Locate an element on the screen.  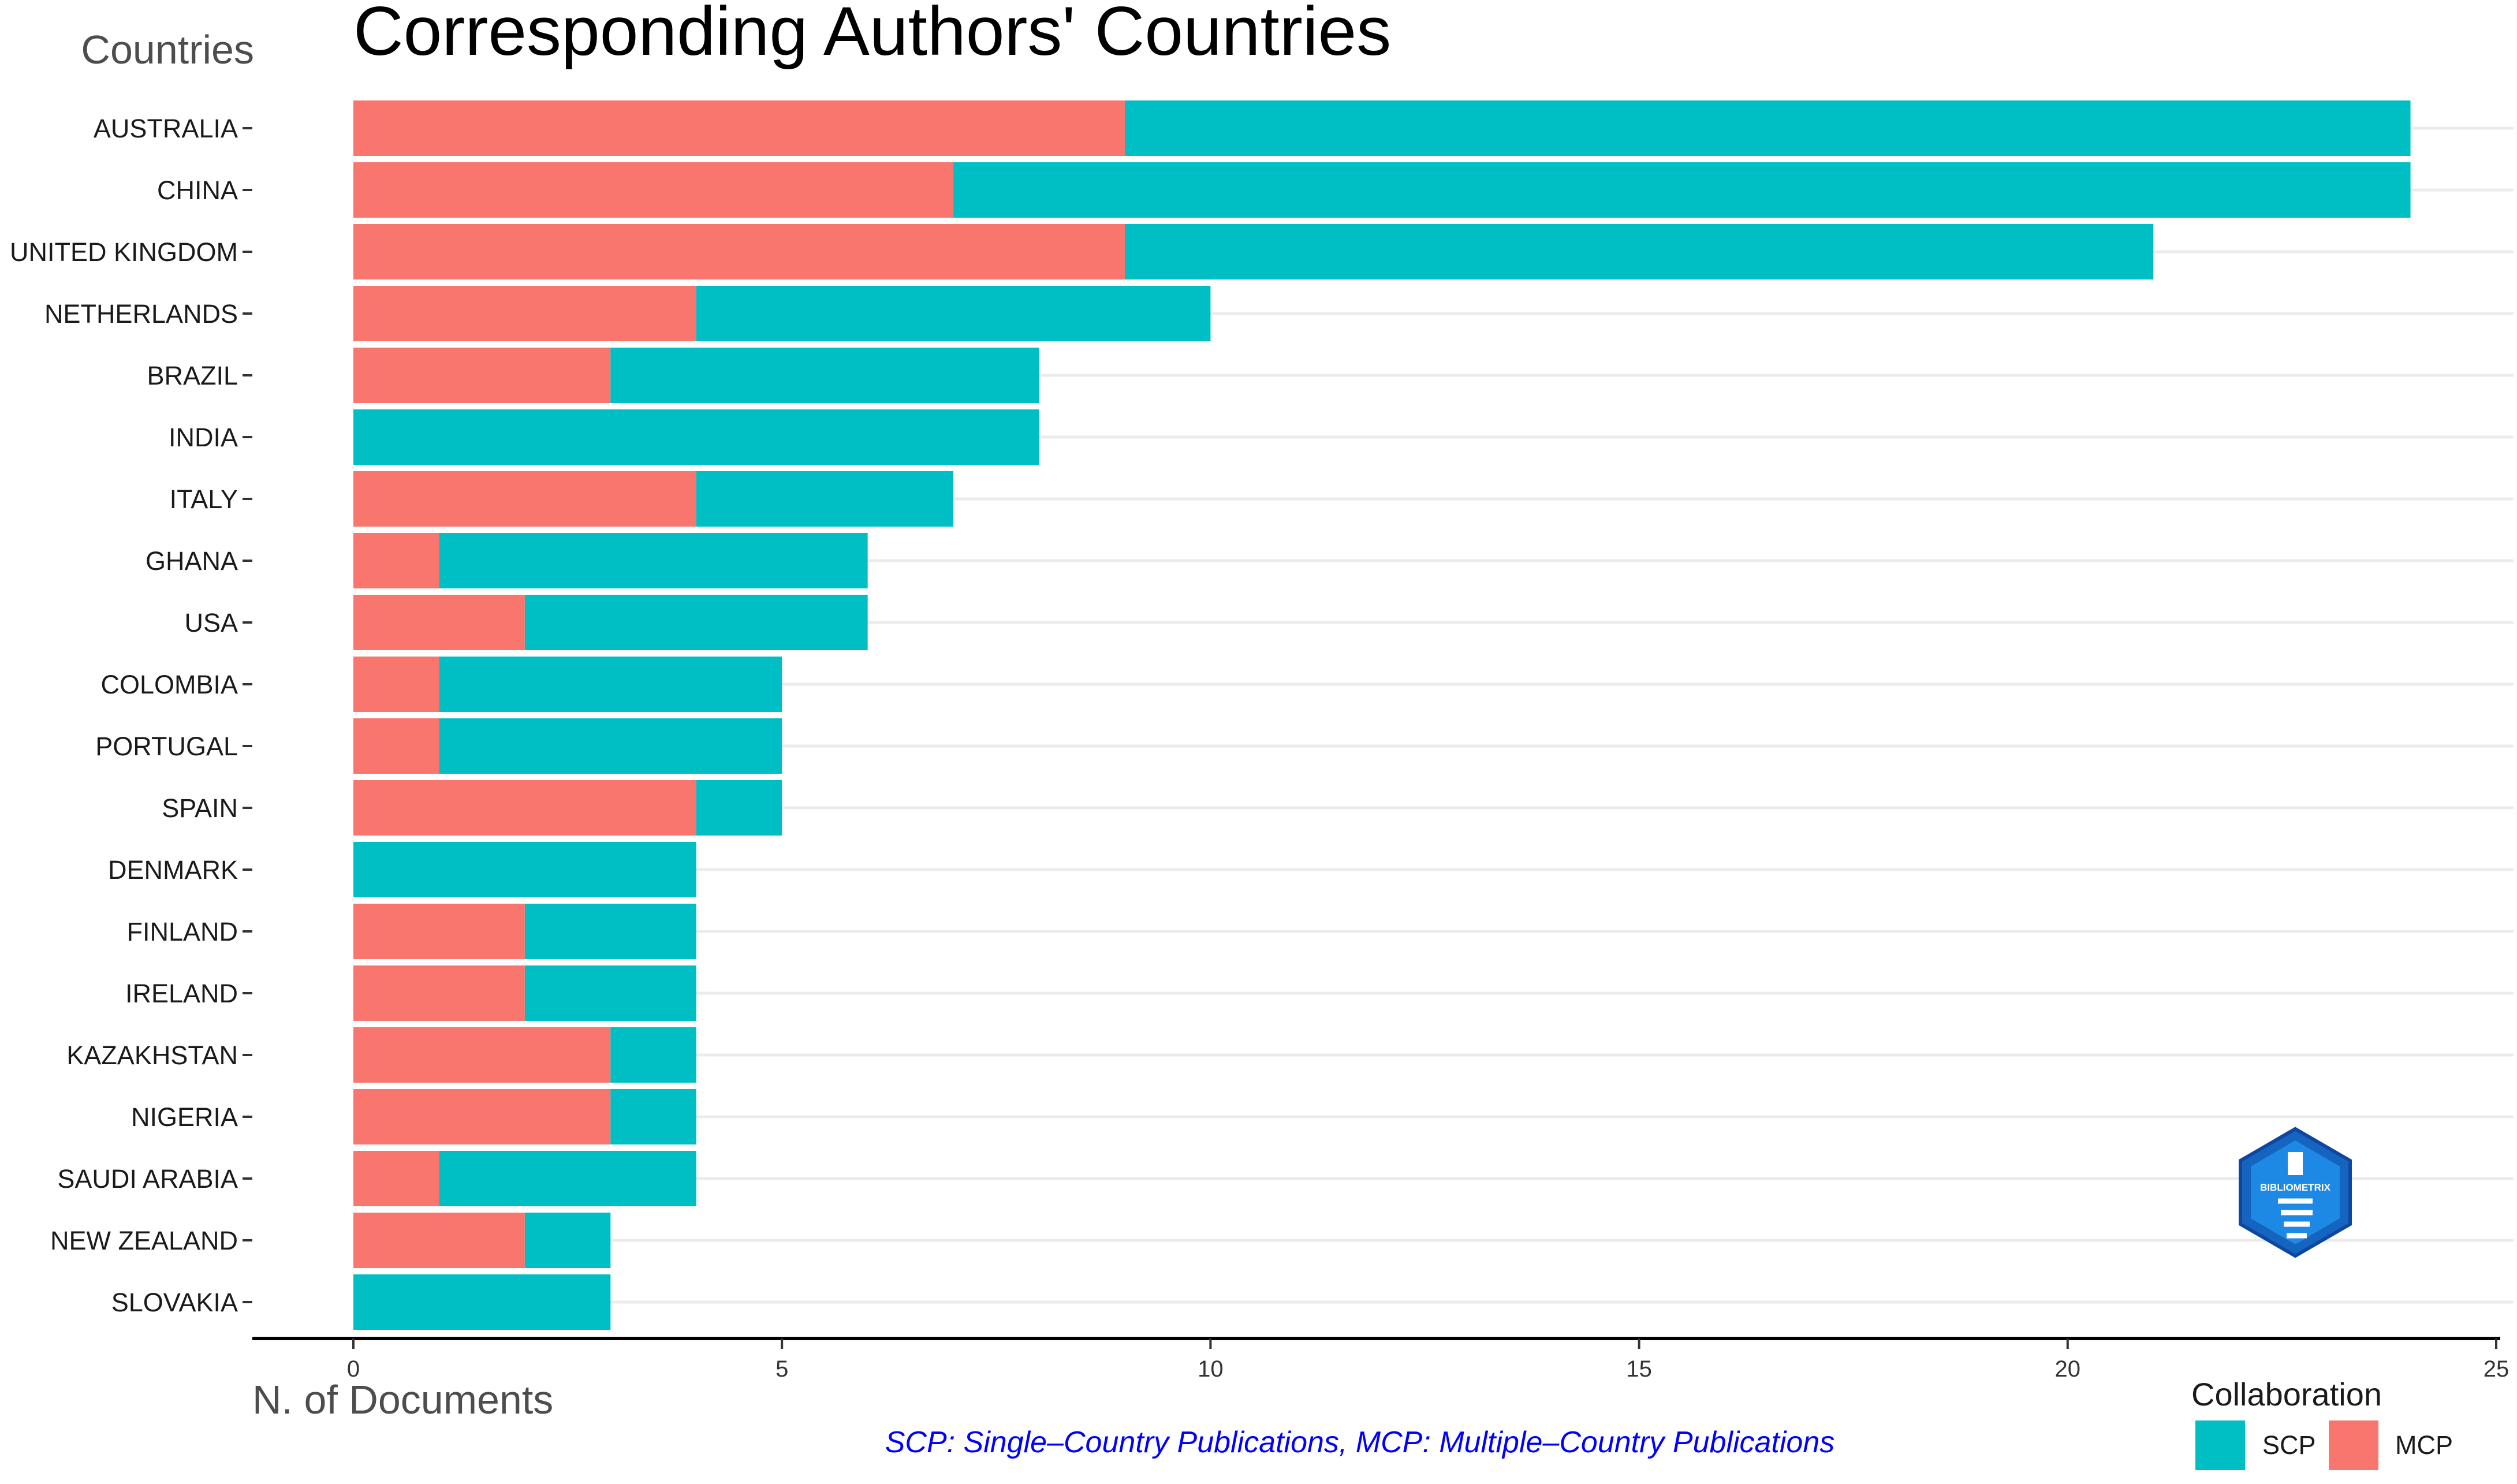
y-tick-label: KAZAKHSTAN is located at coordinates (152, 1055).